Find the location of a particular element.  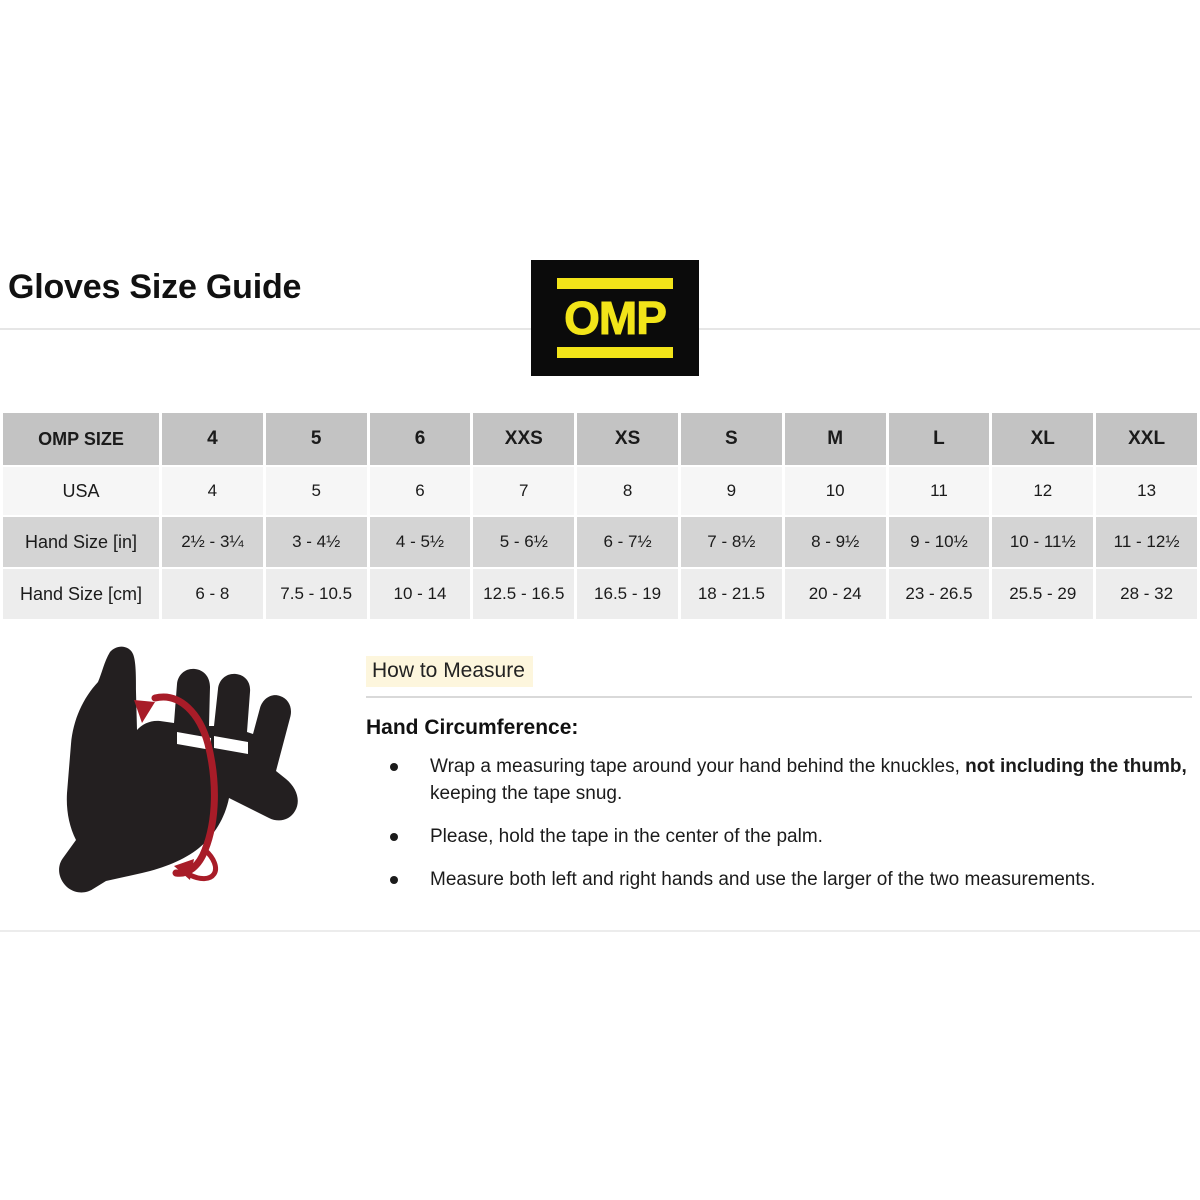

cell-usa-6: 6 is located at coordinates (420, 491).